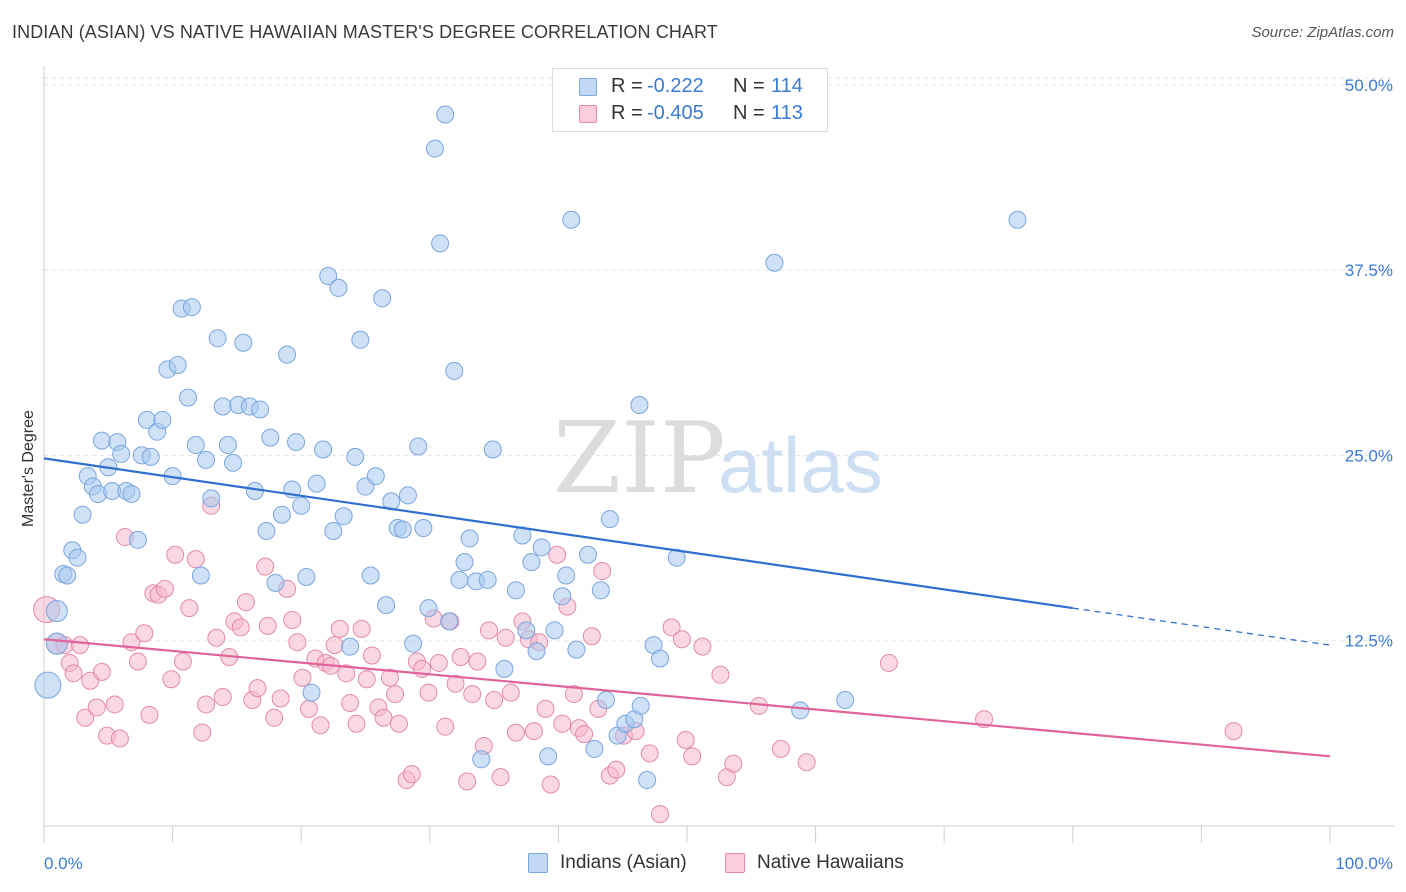 The height and width of the screenshot is (892, 1406). What do you see at coordinates (1369, 270) in the screenshot?
I see `y-tick-label: 37.5%` at bounding box center [1369, 270].